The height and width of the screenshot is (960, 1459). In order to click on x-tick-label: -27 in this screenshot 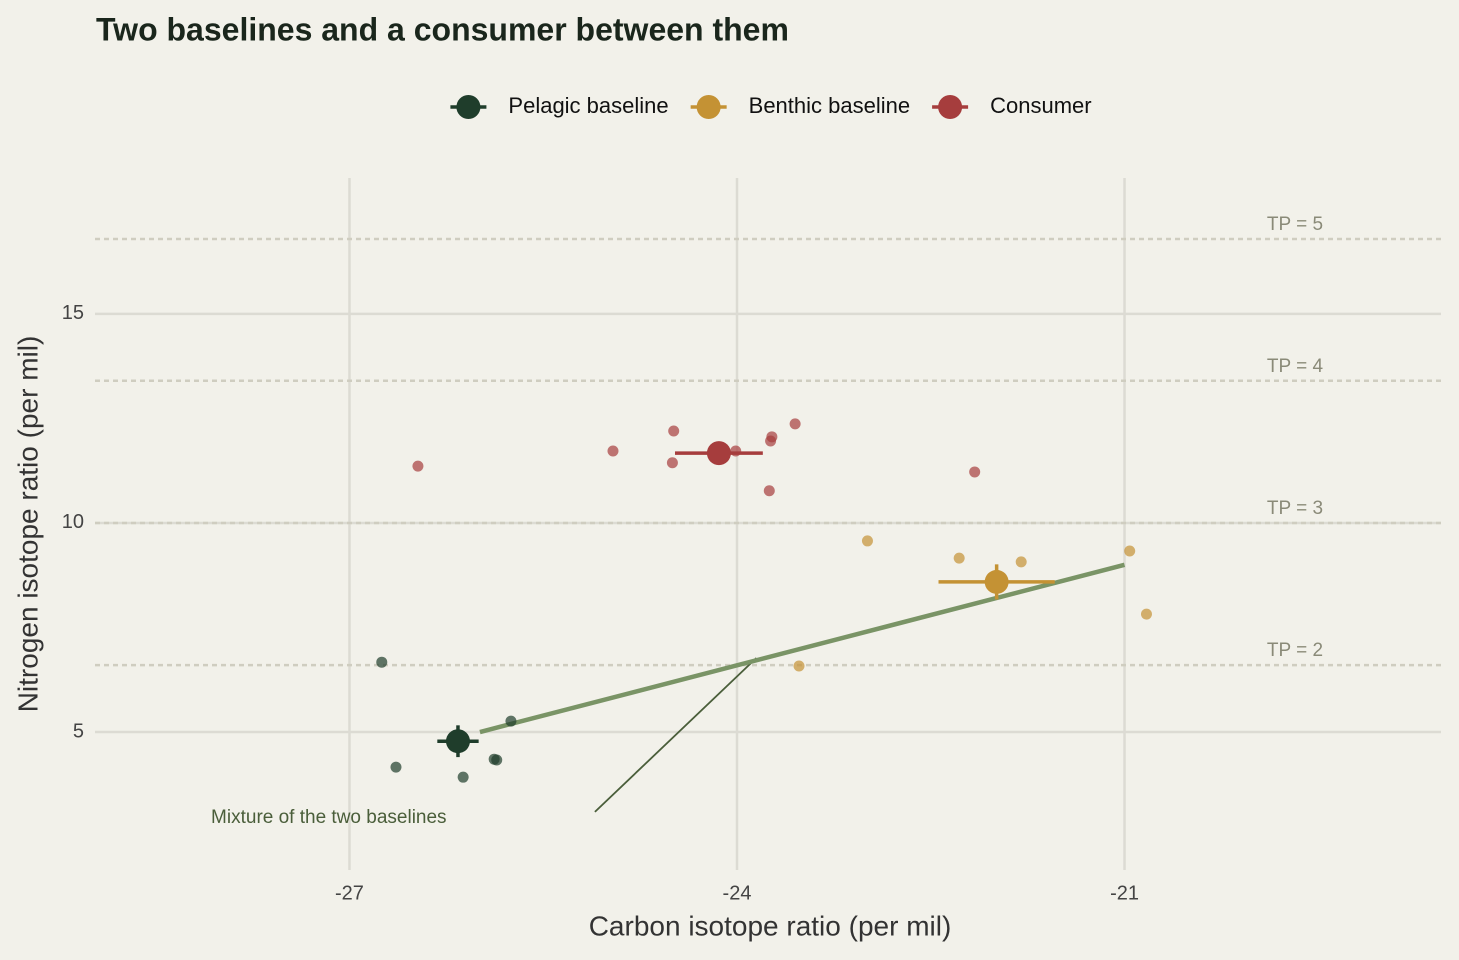, I will do `click(349, 893)`.